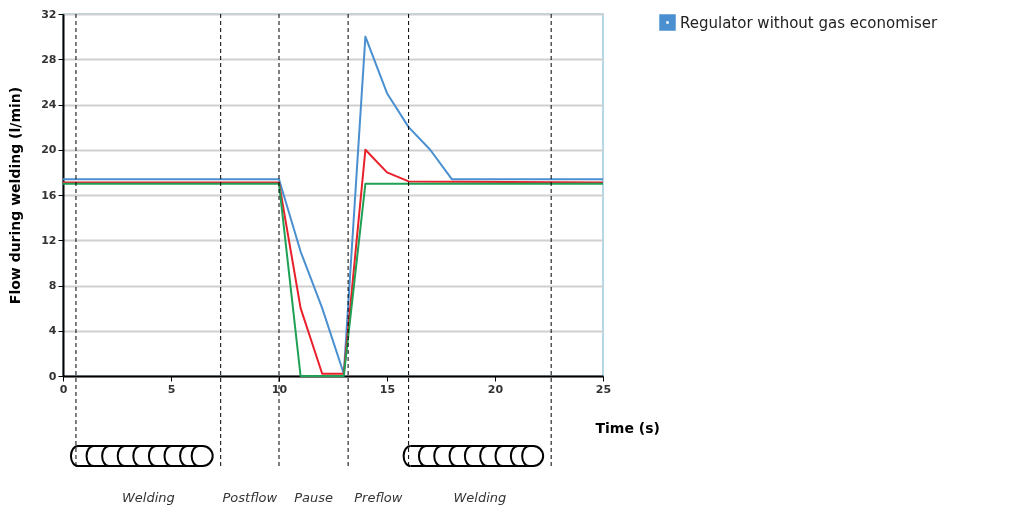  What do you see at coordinates (49, 14) in the screenshot?
I see `y-tick-label: 32` at bounding box center [49, 14].